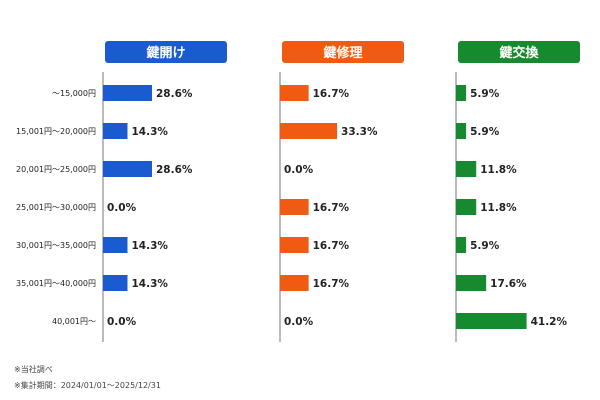 This screenshot has height=400, width=600. I want to click on note-period: ※集計期間：2024/01/01～2025/12/31, so click(87, 385).